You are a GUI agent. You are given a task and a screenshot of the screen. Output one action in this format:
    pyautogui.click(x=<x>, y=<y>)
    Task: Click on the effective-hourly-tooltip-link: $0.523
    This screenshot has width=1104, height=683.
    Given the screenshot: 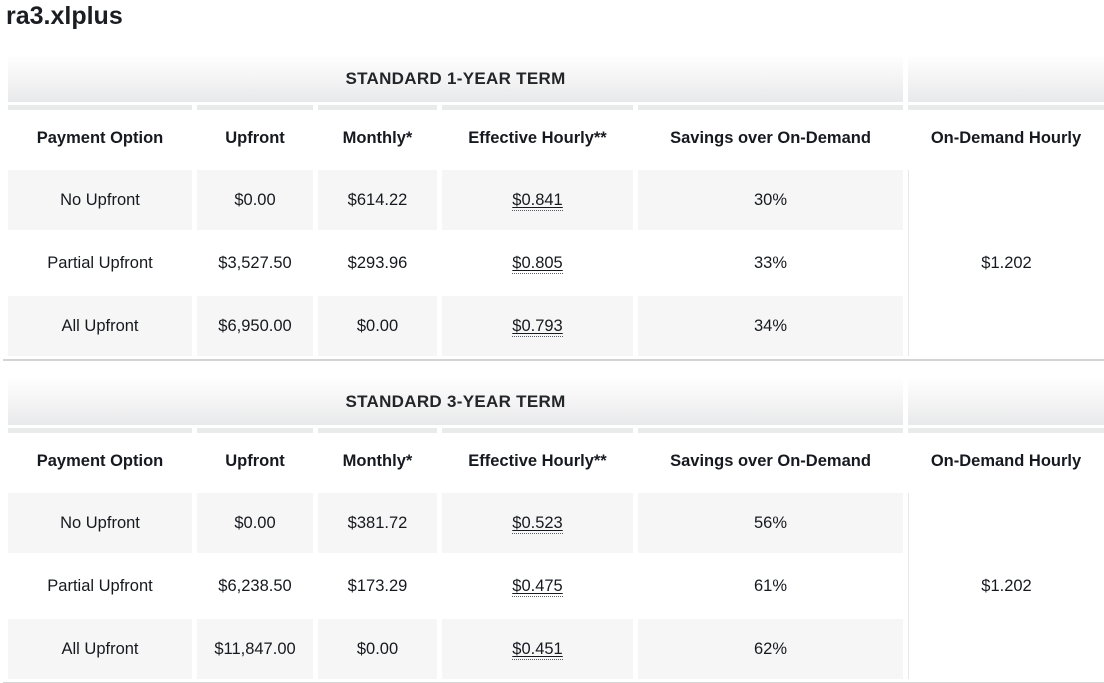 What is the action you would take?
    pyautogui.click(x=537, y=523)
    